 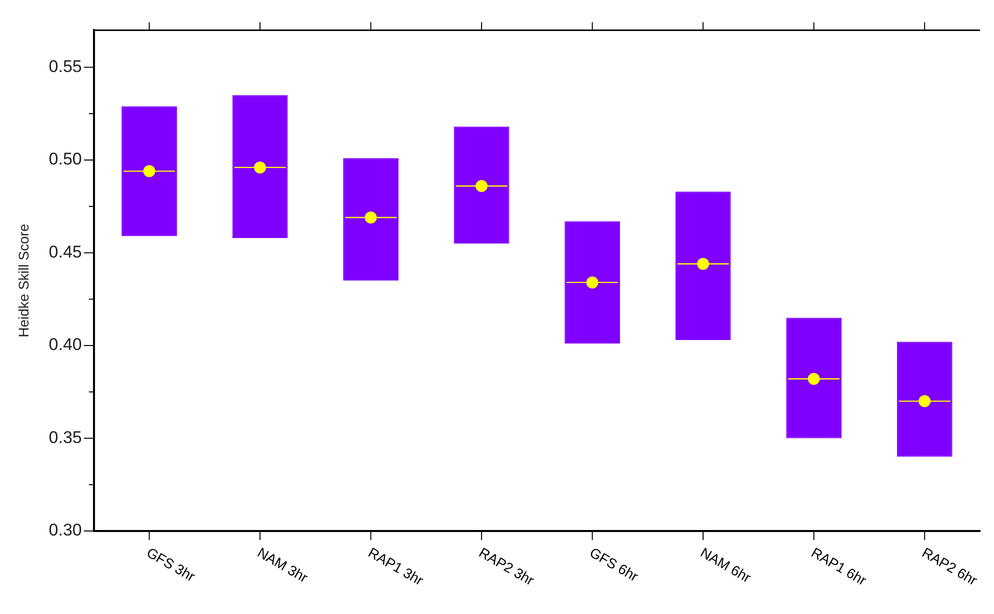 I want to click on y-tick-label: 0.50, so click(x=65, y=159).